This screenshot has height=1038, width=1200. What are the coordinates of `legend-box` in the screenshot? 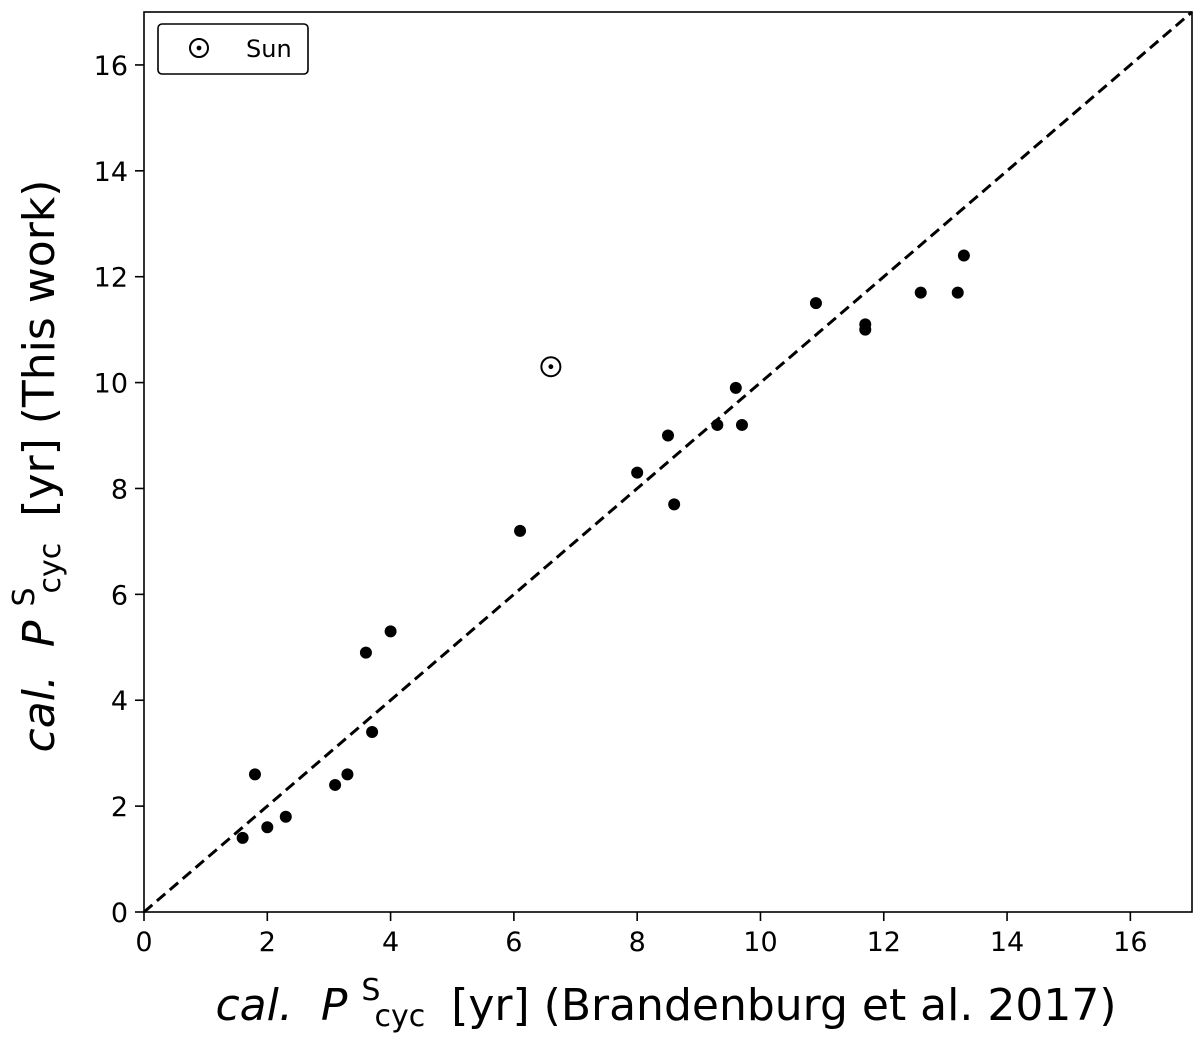 It's located at (233, 49).